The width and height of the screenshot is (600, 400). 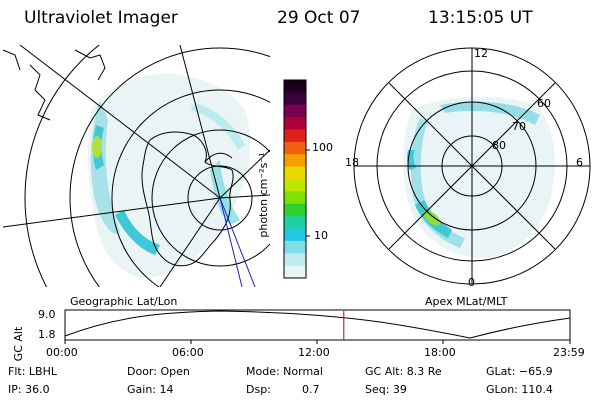 I want to click on mlat-label-80: 80, so click(x=499, y=145).